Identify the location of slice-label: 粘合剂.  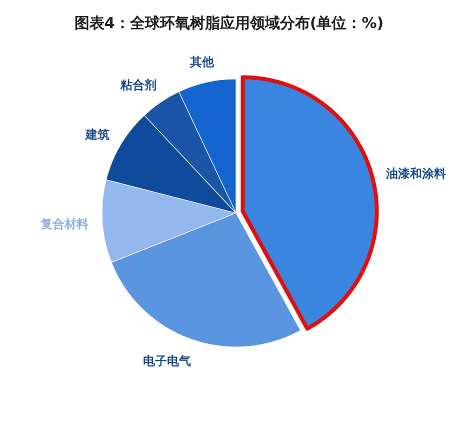
(137, 85).